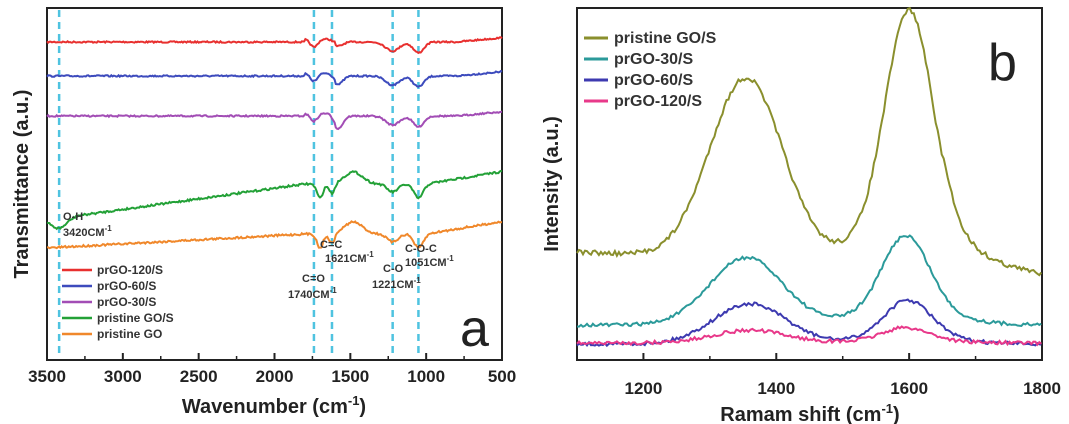  What do you see at coordinates (331, 245) in the screenshot?
I see `annotation-bond: C=C` at bounding box center [331, 245].